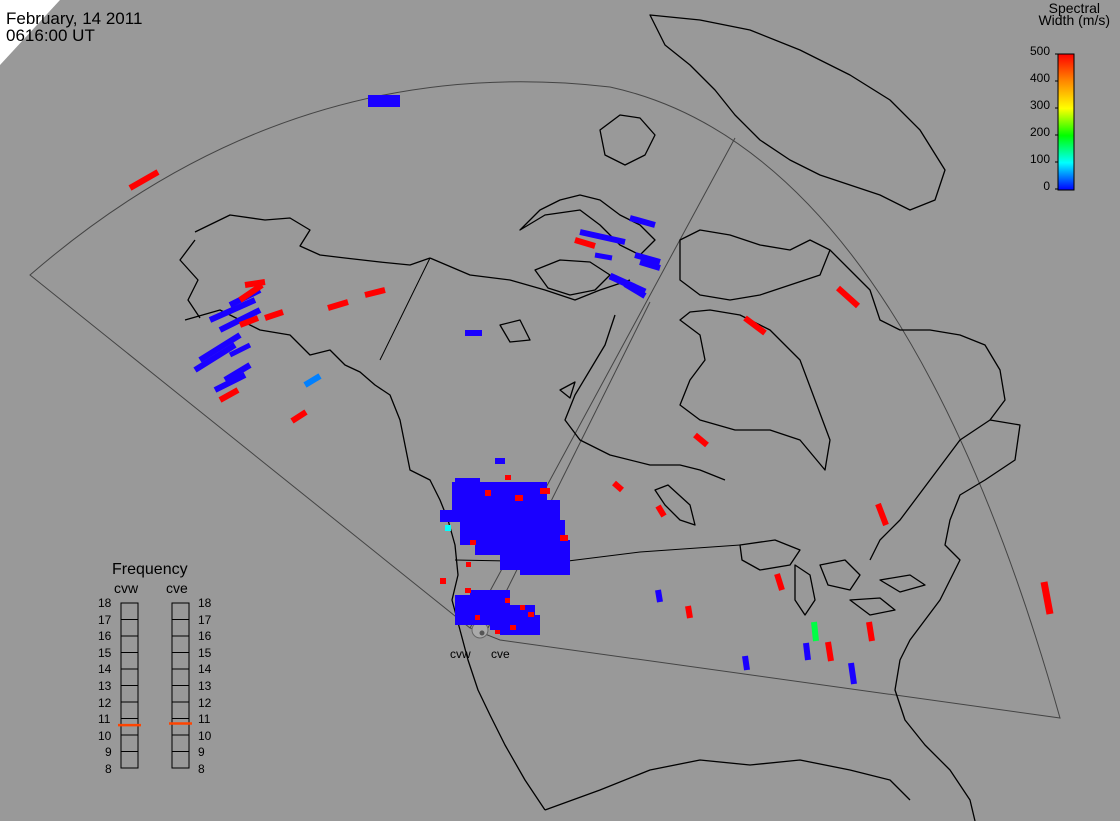  I want to click on frequency-radar-label: cvw, so click(126, 588).